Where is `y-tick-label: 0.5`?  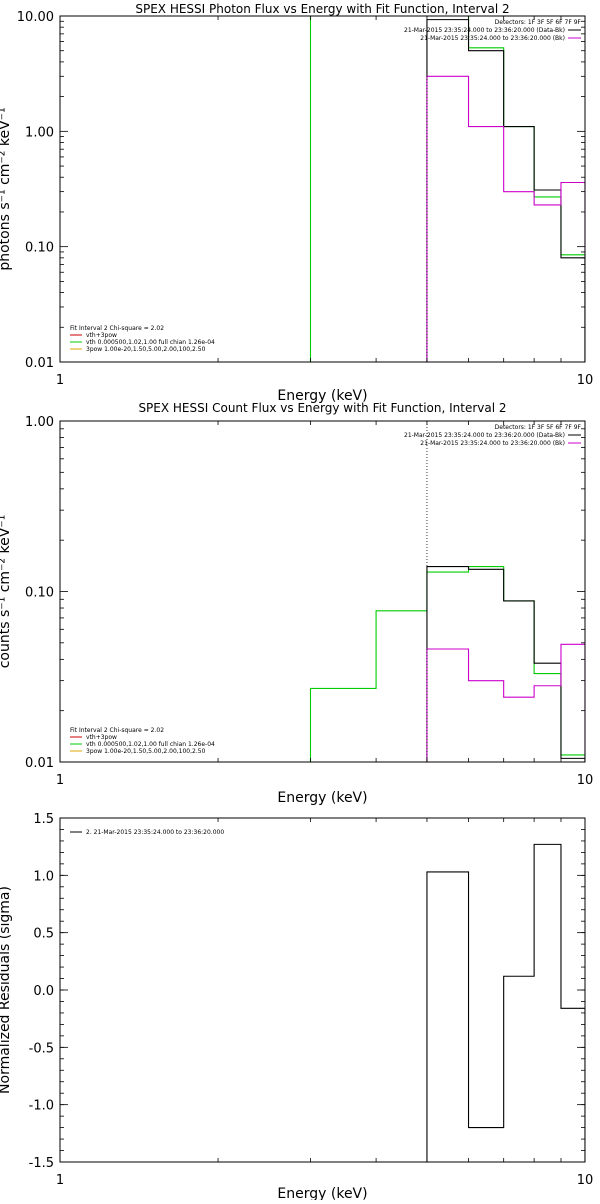
y-tick-label: 0.5 is located at coordinates (43, 934).